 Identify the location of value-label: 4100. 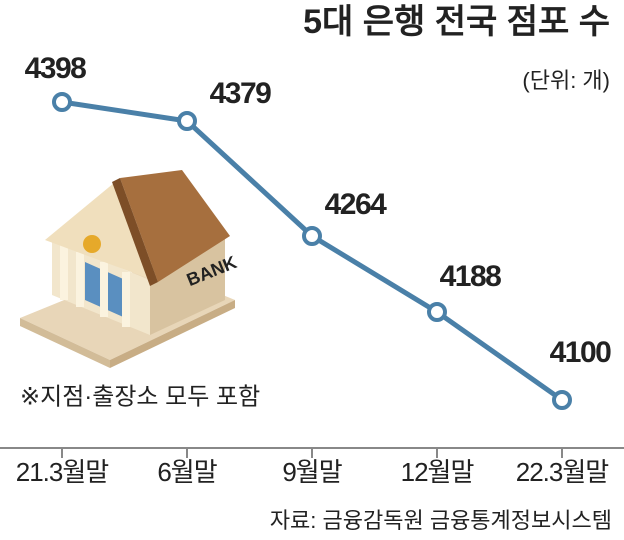
(581, 352).